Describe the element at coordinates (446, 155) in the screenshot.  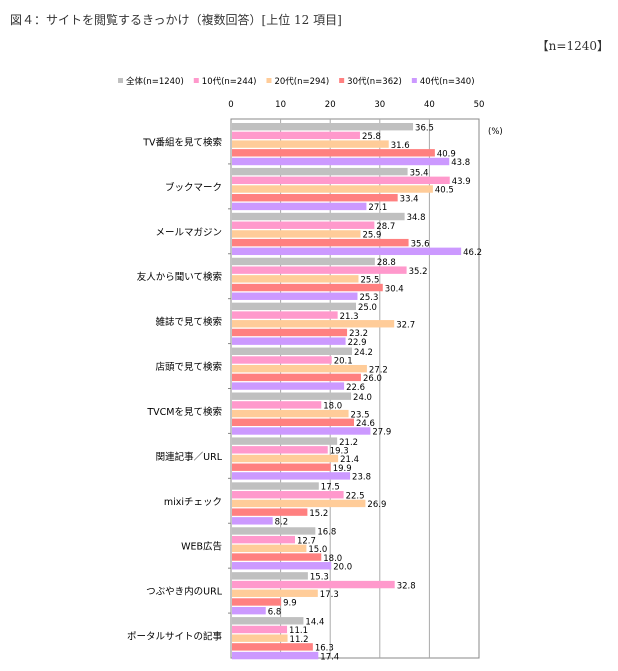
I see `data-label: 40.9` at that location.